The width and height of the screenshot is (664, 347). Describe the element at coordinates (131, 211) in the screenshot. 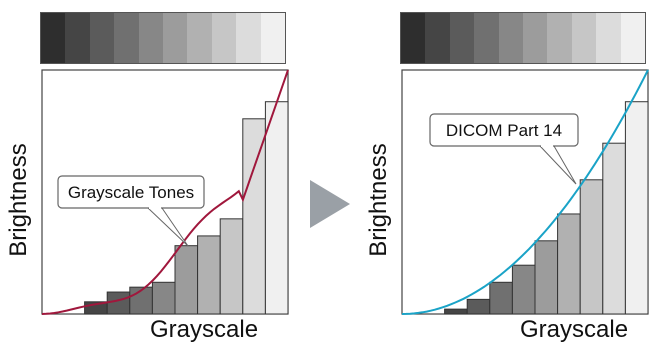

I see `callout: Grayscale Tones` at that location.